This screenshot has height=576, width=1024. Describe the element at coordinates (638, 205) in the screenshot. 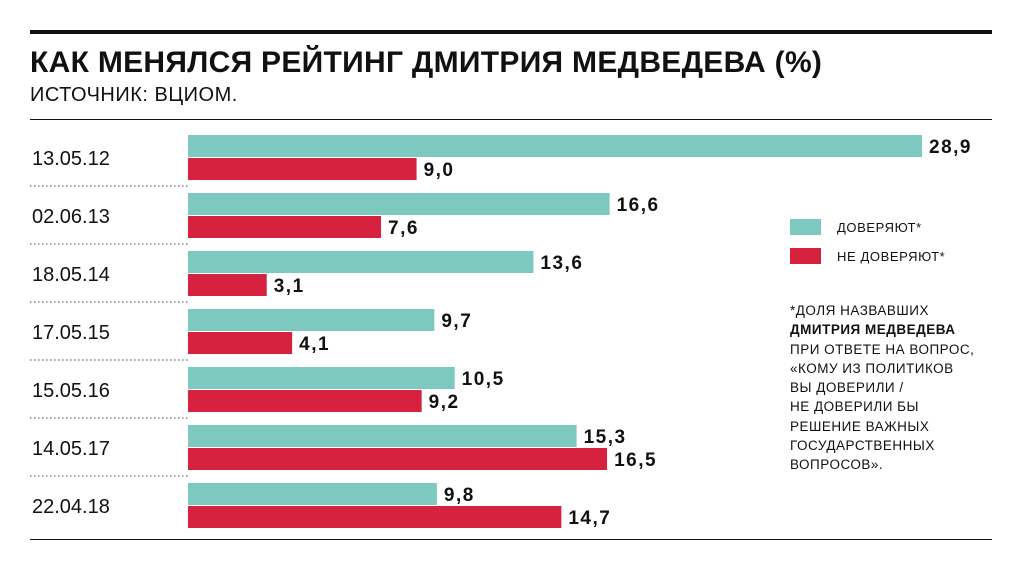

I see `data-label-trust: 16,6` at that location.